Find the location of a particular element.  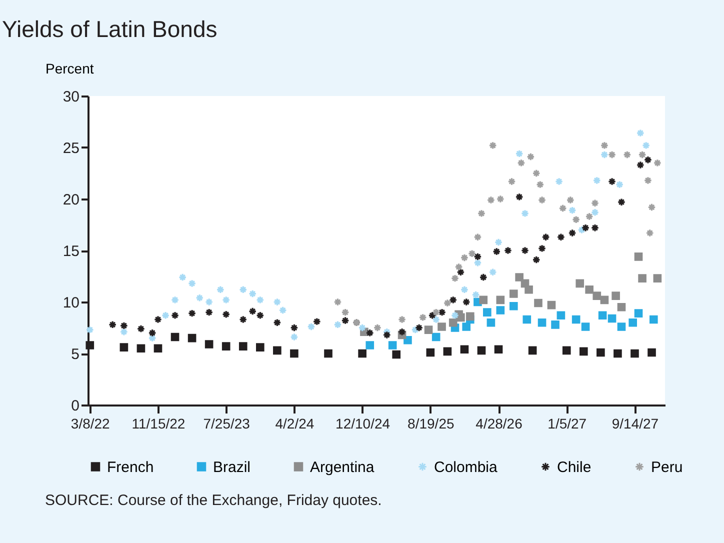

y-axis-title: Percent is located at coordinates (70, 68).